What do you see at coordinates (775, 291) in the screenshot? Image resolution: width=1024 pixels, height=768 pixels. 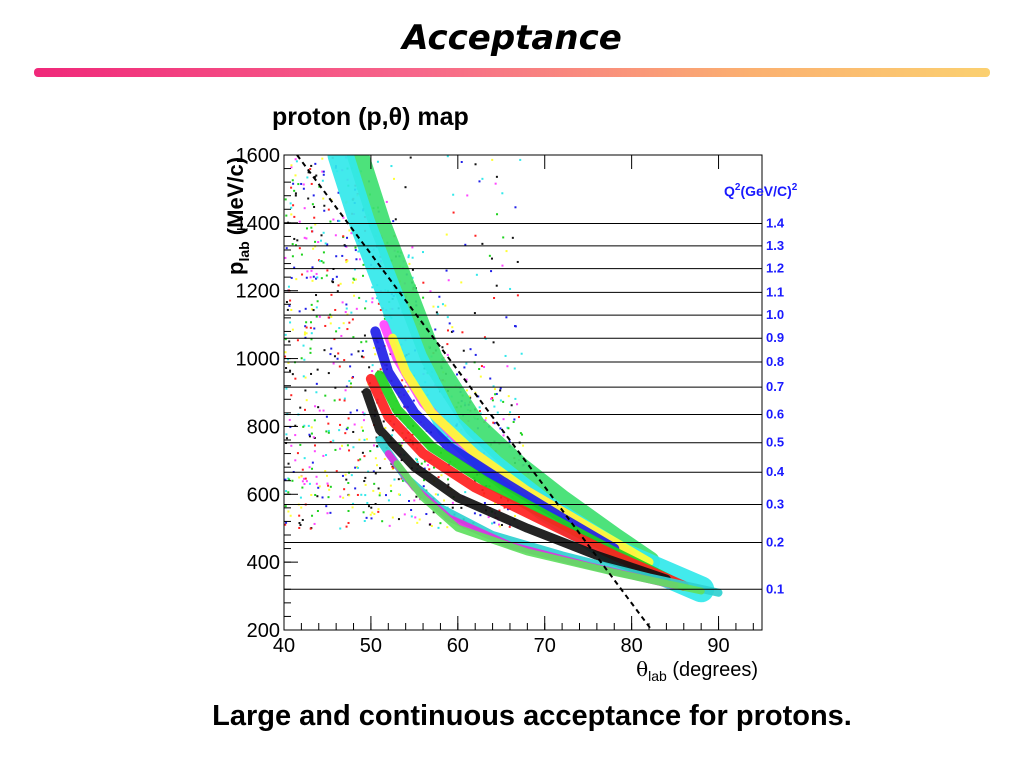 I see `q2-label: 1.1` at bounding box center [775, 291].